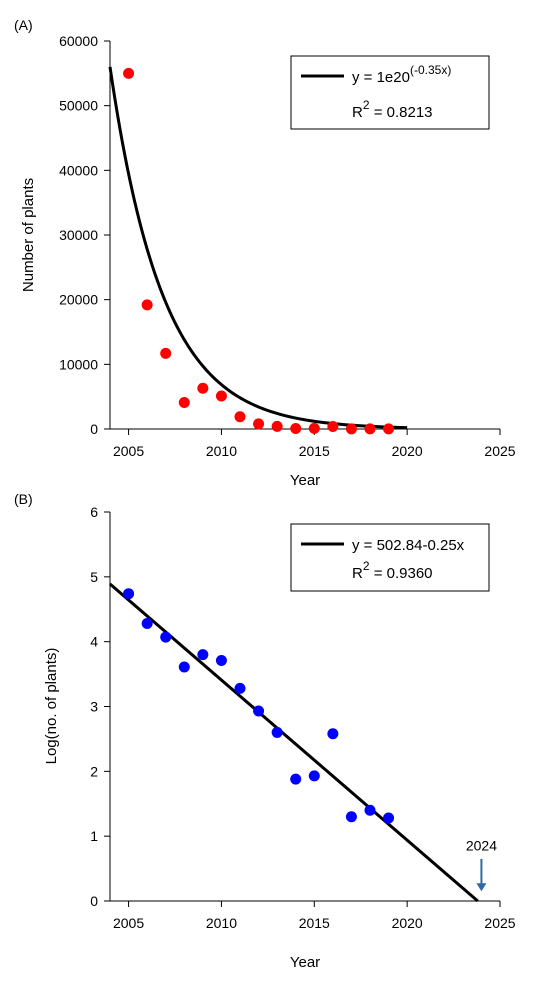 This screenshot has height=982, width=549. What do you see at coordinates (94, 771) in the screenshot?
I see `y-tick-label: 2` at bounding box center [94, 771].